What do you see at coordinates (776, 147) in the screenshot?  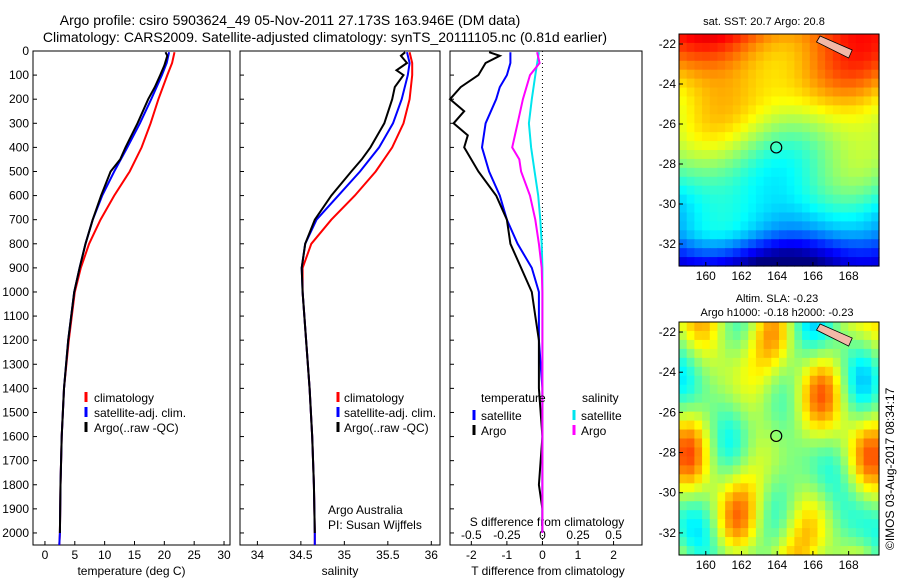 I see `argo-float-position-marker` at bounding box center [776, 147].